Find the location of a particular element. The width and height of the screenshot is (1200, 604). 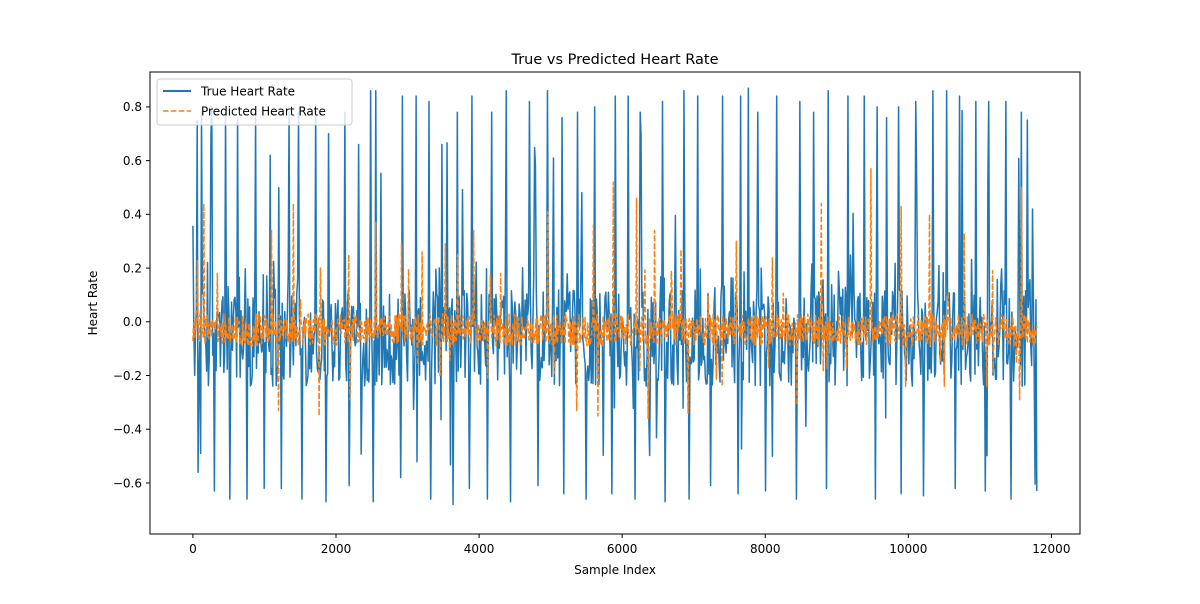

y-tick-label: 0.2 is located at coordinates (132, 268).